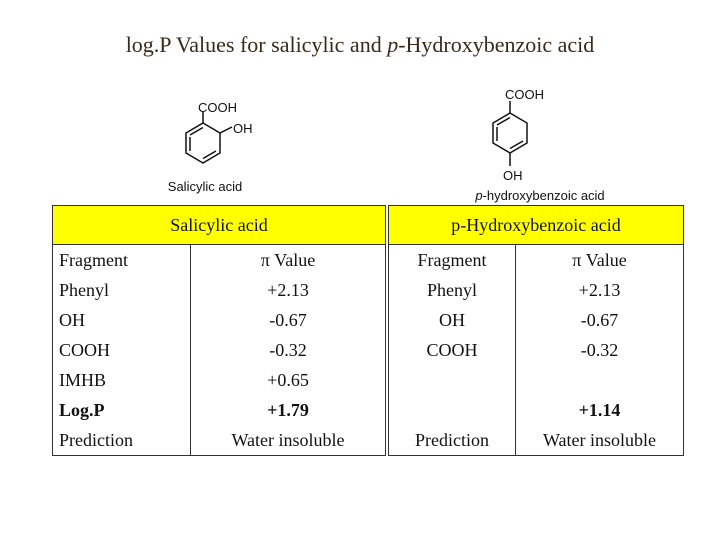  I want to click on table-cell: Log.P, so click(121, 410).